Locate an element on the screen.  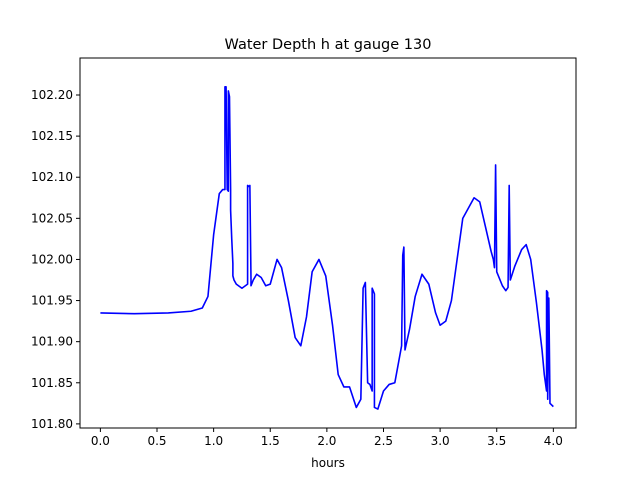
y-tick-label: 102.15 is located at coordinates (52, 136).